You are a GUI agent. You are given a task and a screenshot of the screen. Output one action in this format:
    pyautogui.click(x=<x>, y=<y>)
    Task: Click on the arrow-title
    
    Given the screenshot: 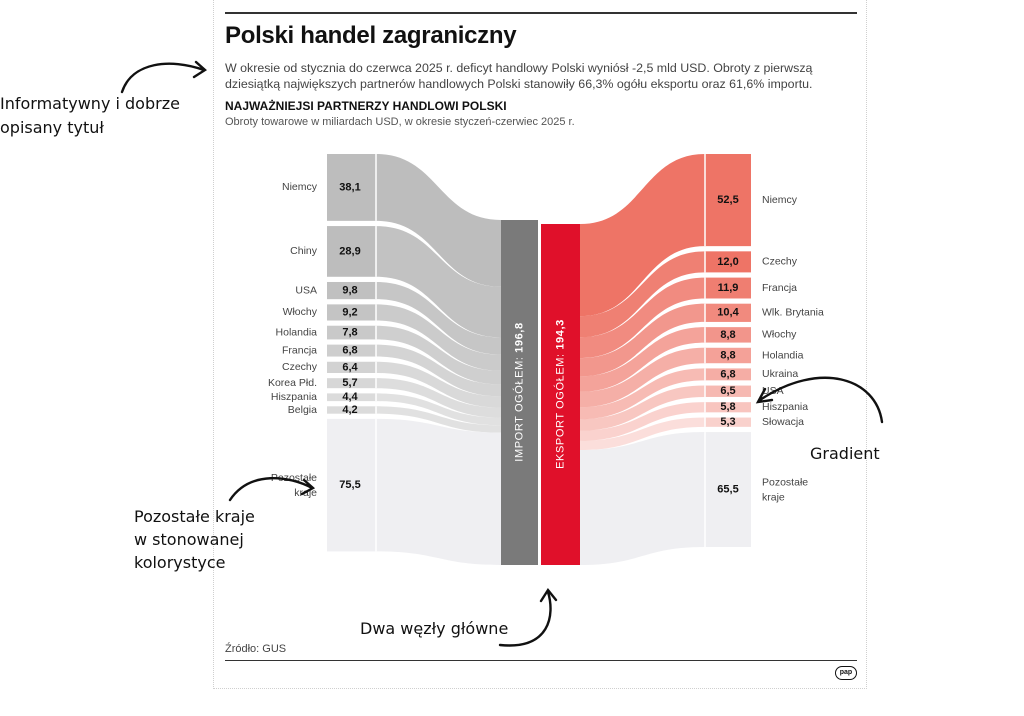 What is the action you would take?
    pyautogui.click(x=163, y=77)
    